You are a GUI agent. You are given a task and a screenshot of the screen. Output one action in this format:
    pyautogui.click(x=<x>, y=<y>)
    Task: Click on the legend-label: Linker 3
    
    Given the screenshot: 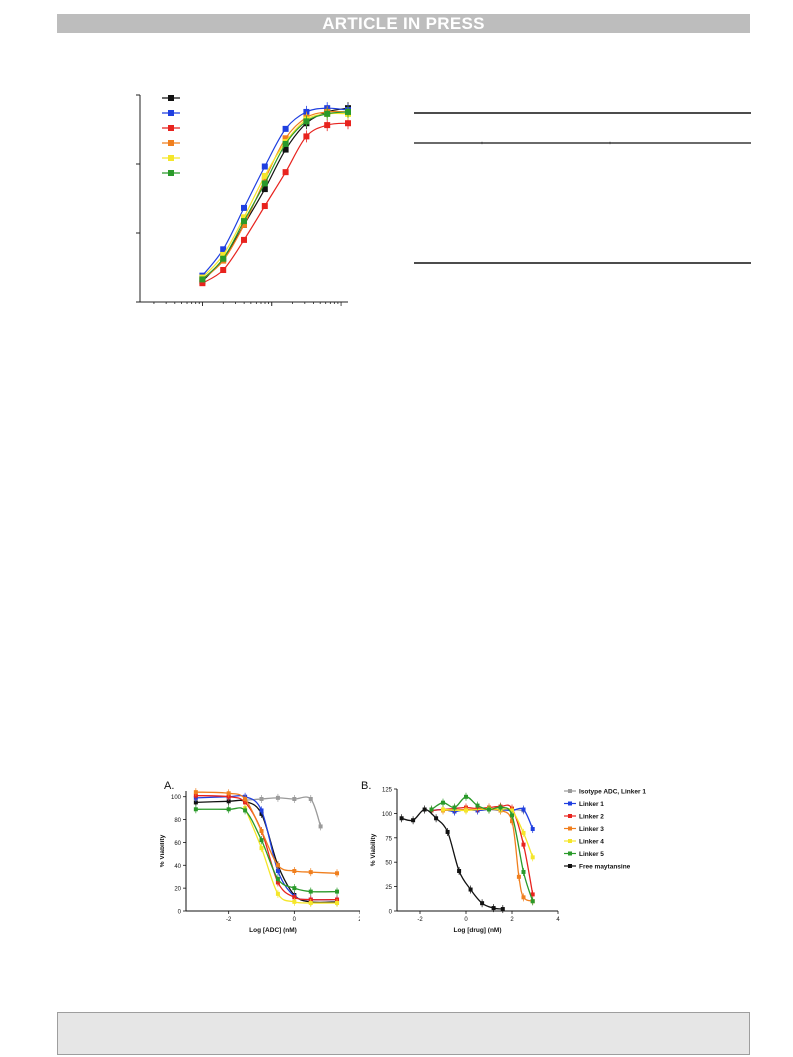 What is the action you would take?
    pyautogui.click(x=591, y=829)
    